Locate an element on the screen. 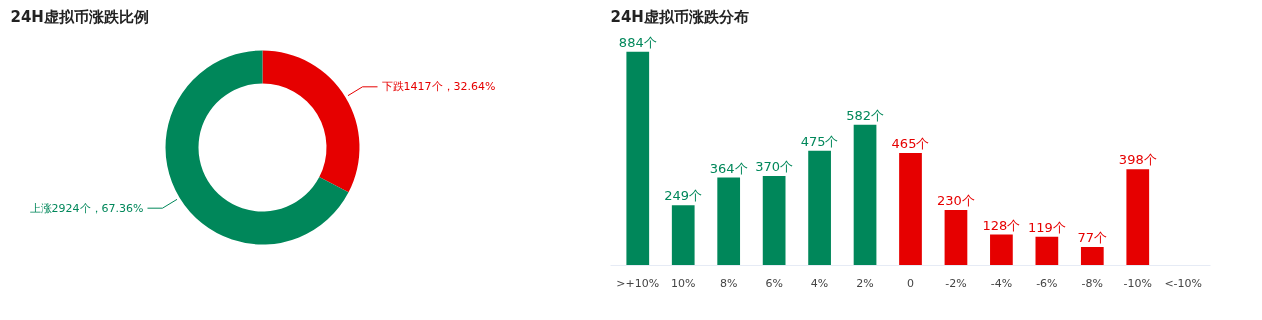 The width and height of the screenshot is (1262, 320). data-label: 364个 is located at coordinates (728, 168).